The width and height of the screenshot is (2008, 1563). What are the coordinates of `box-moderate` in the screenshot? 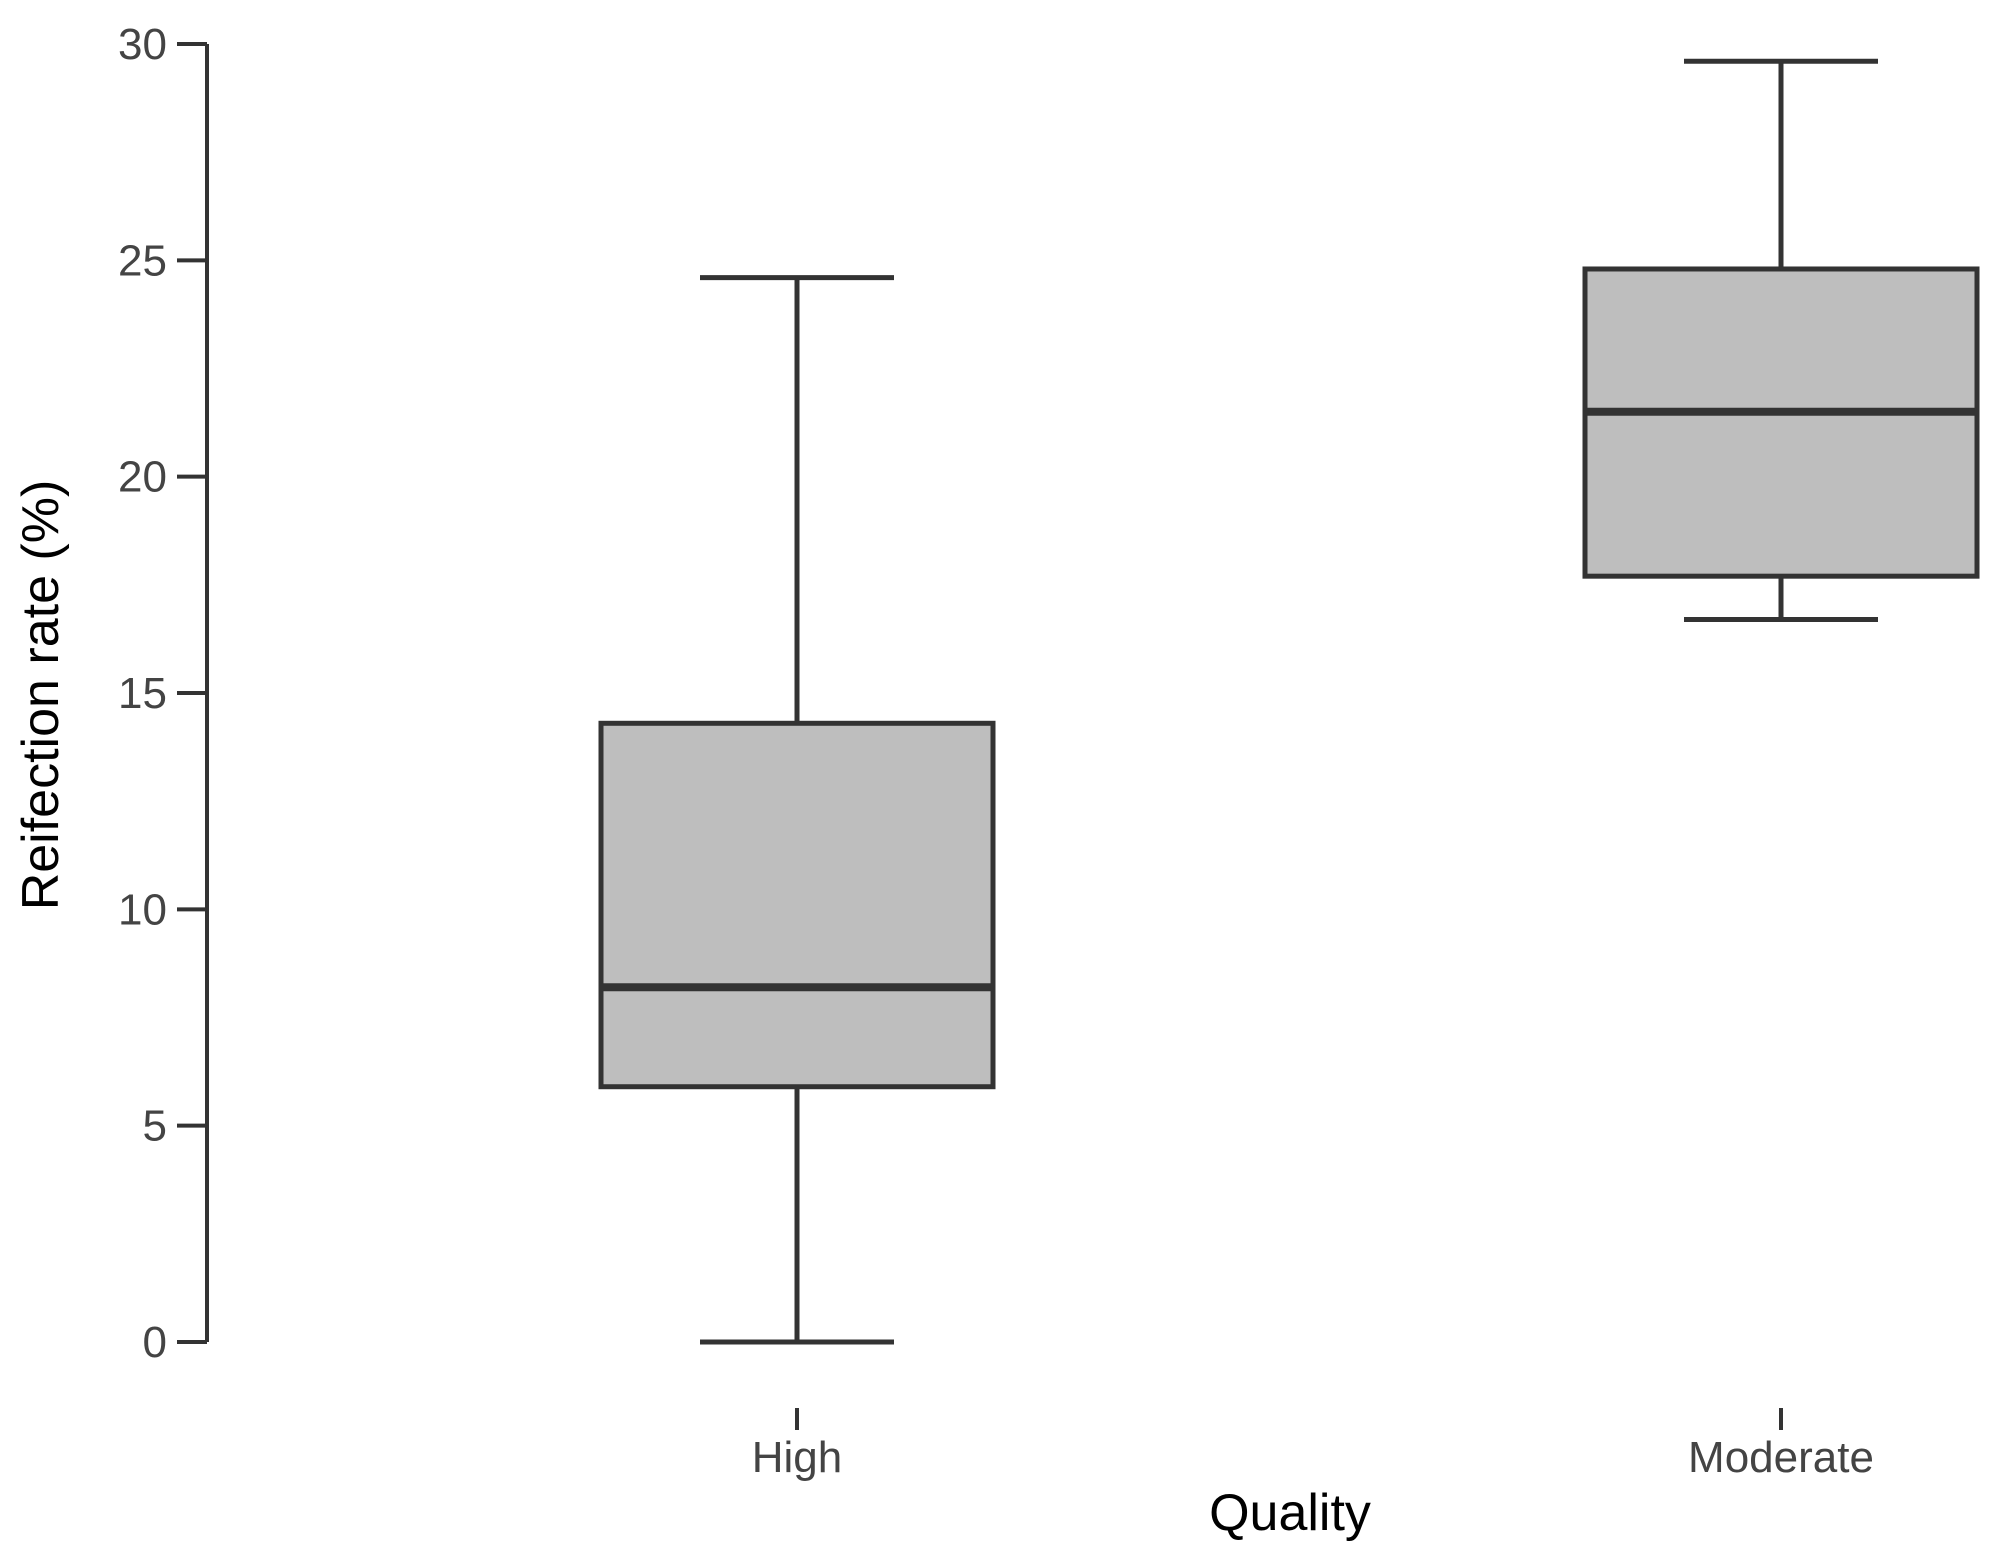 It's located at (1781, 340).